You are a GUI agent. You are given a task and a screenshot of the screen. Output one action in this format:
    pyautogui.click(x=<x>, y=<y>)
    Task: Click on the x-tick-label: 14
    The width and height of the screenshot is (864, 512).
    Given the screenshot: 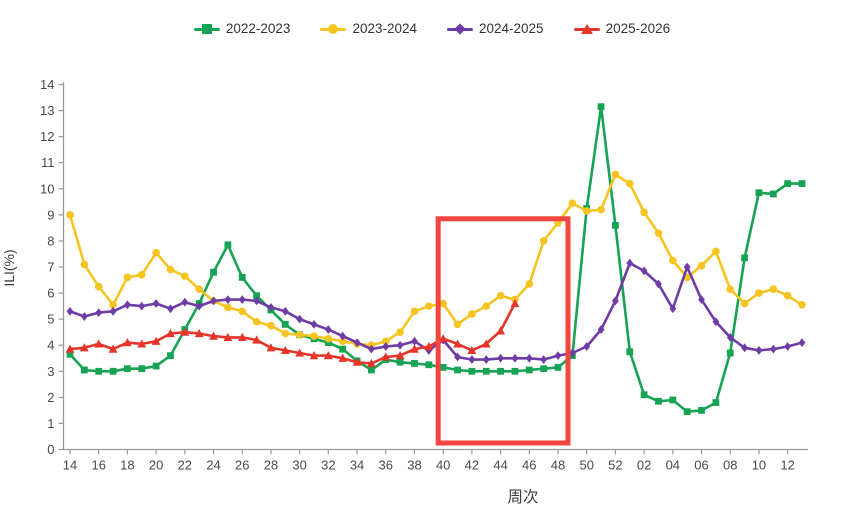 What is the action you would take?
    pyautogui.click(x=70, y=465)
    